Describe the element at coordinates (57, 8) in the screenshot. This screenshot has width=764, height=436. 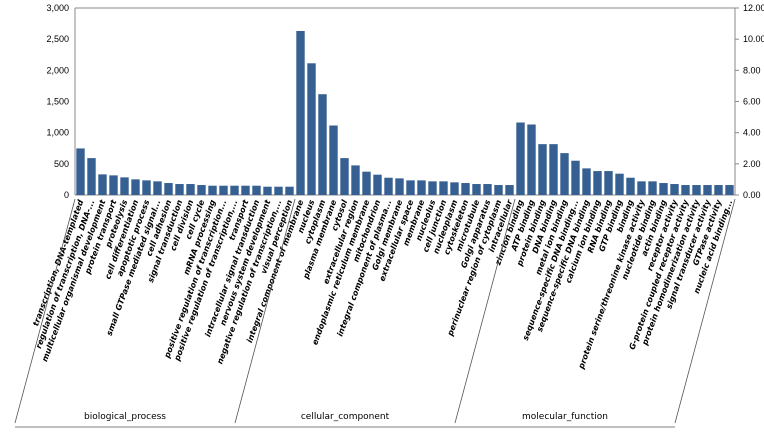
I see `y-tick-label: 3,000` at that location.